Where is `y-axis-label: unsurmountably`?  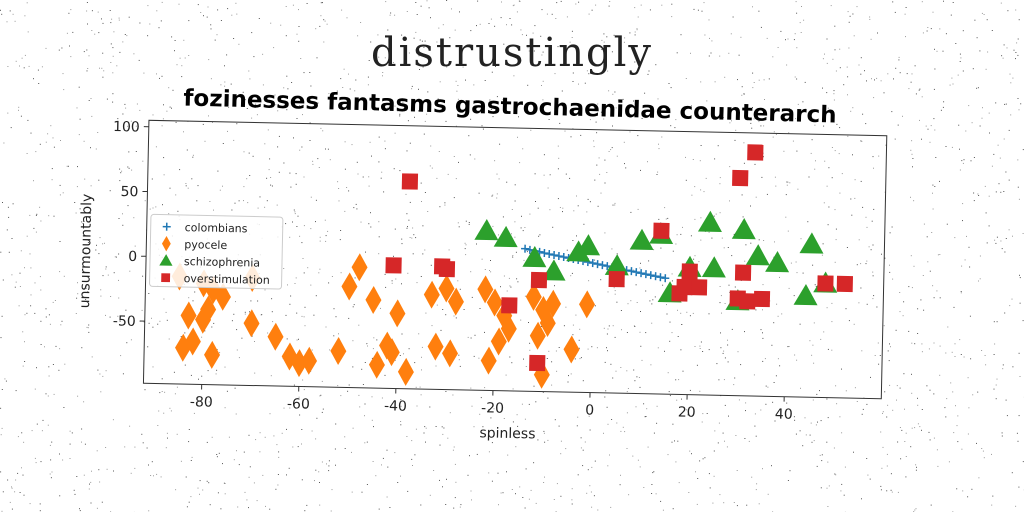
y-axis-label: unsurmountably is located at coordinates (86, 251).